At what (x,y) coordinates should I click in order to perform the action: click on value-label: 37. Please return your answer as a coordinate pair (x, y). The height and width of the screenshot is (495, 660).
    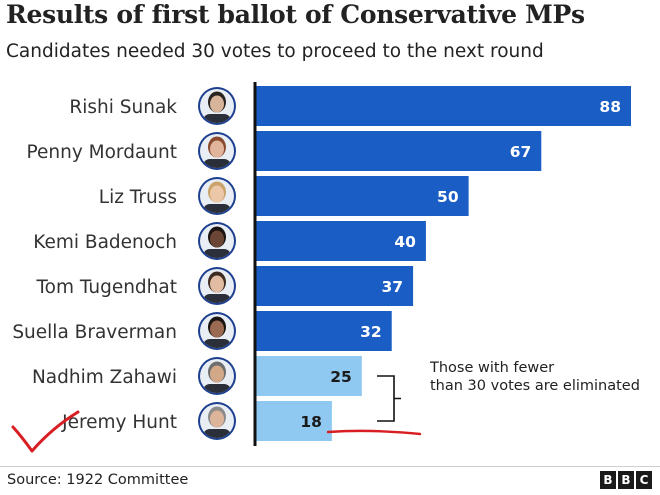
    Looking at the image, I should click on (393, 287).